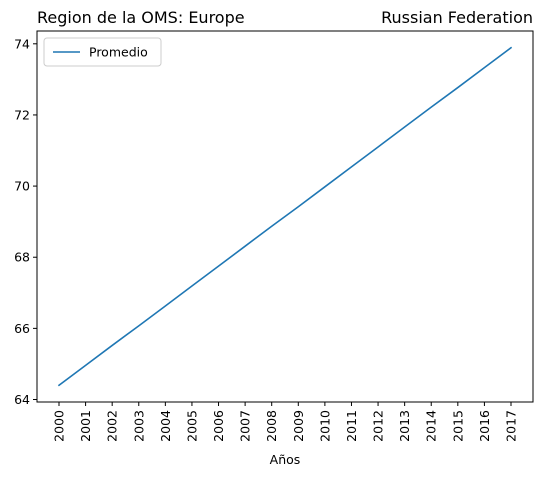 The width and height of the screenshot is (543, 480). I want to click on y-tick-label: 66, so click(22, 328).